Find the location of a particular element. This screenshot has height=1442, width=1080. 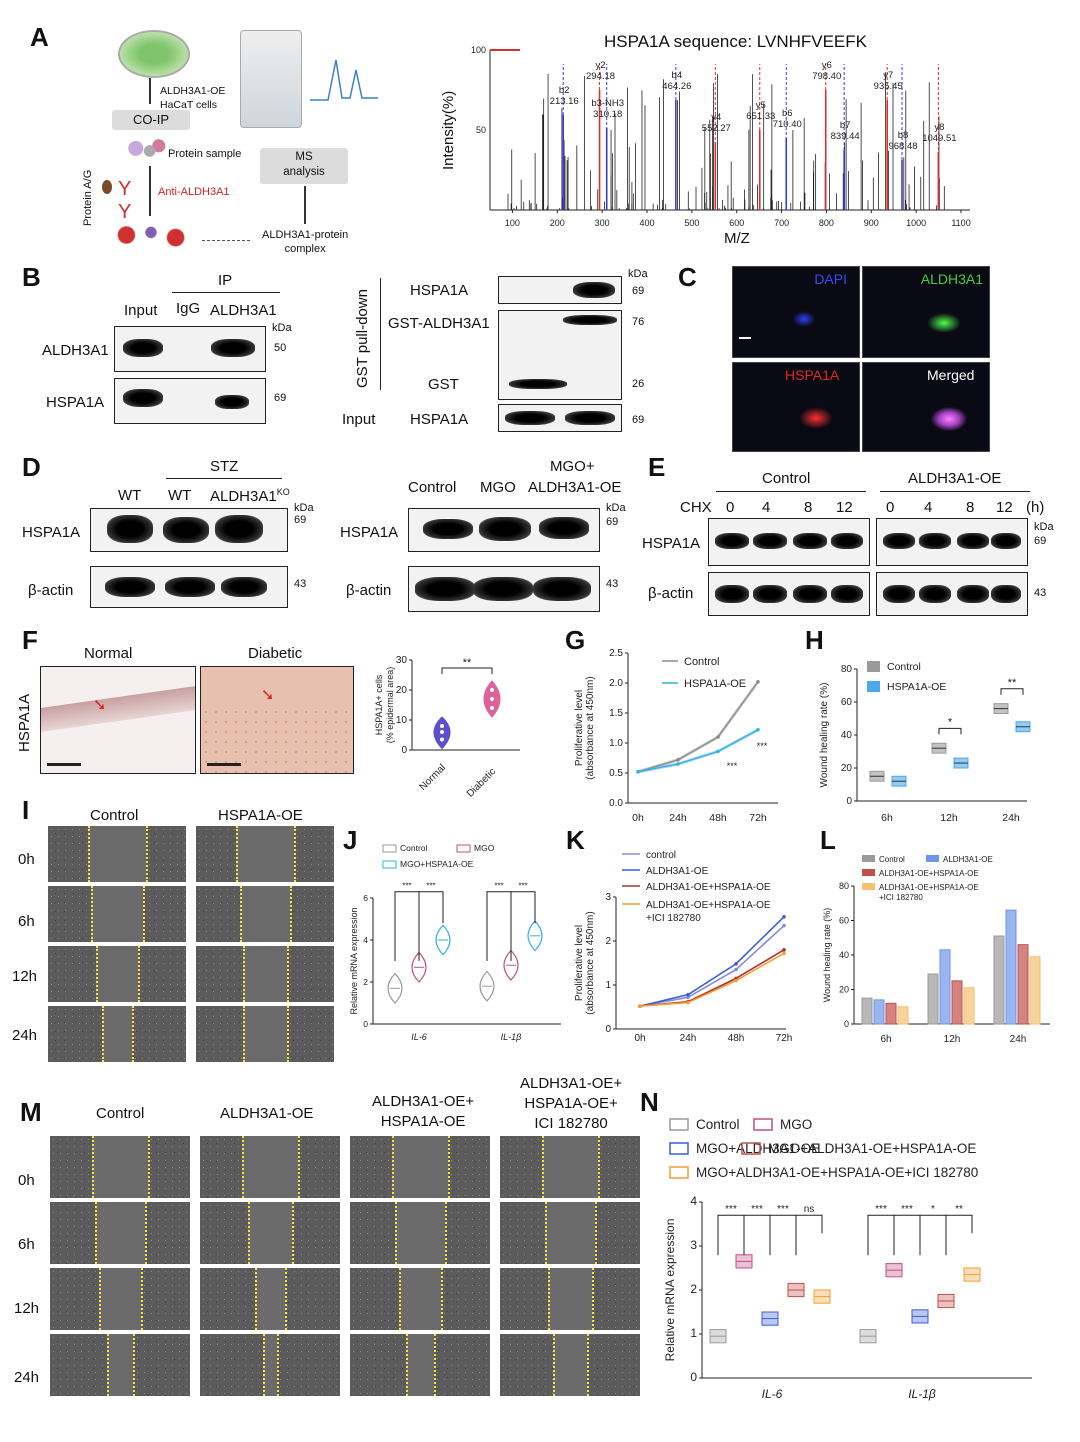

control-label: Control is located at coordinates (786, 478).